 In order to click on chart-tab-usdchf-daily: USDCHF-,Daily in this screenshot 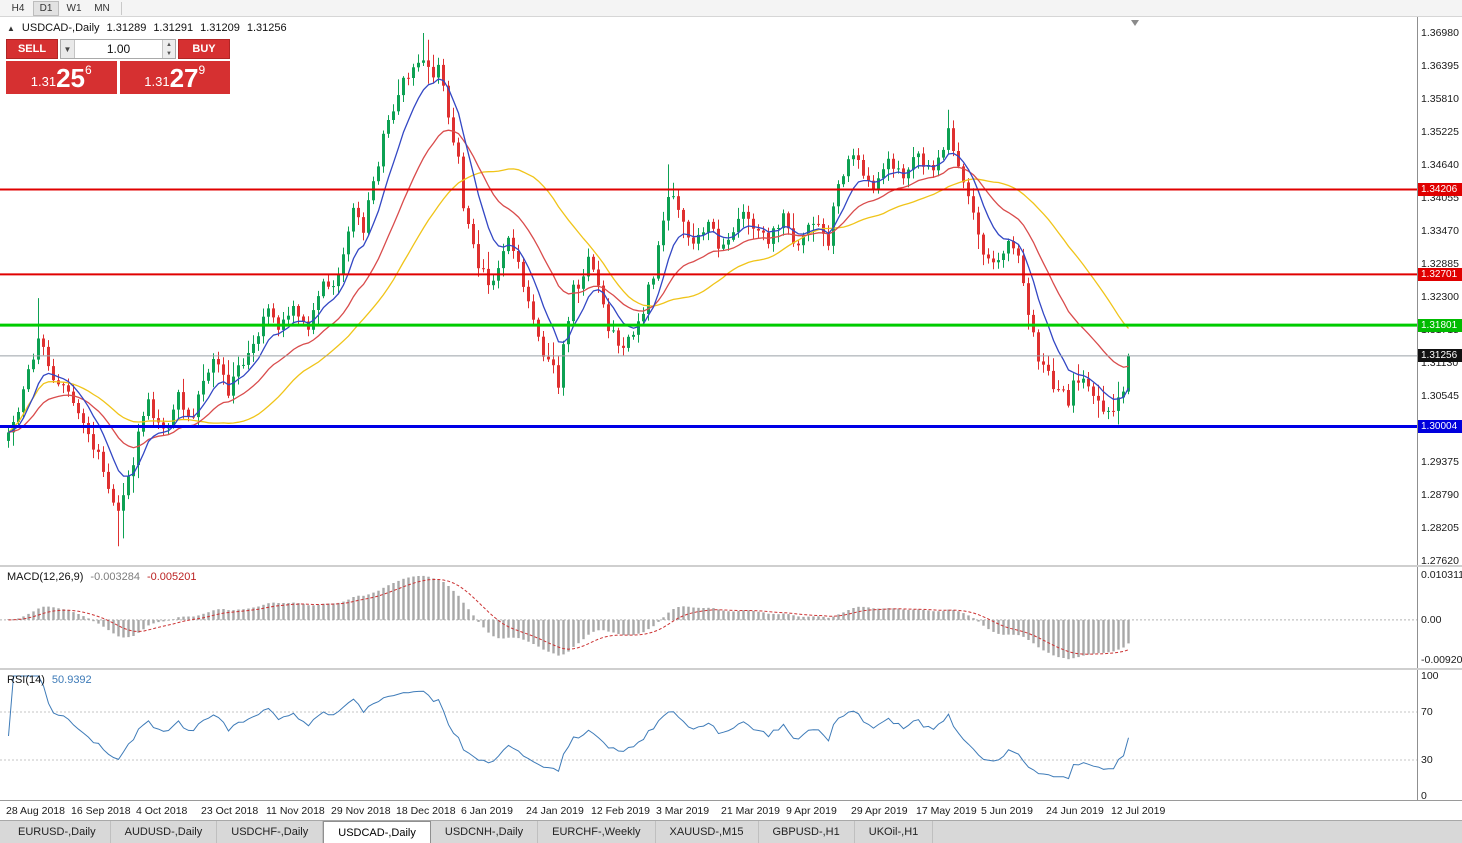, I will do `click(270, 832)`.